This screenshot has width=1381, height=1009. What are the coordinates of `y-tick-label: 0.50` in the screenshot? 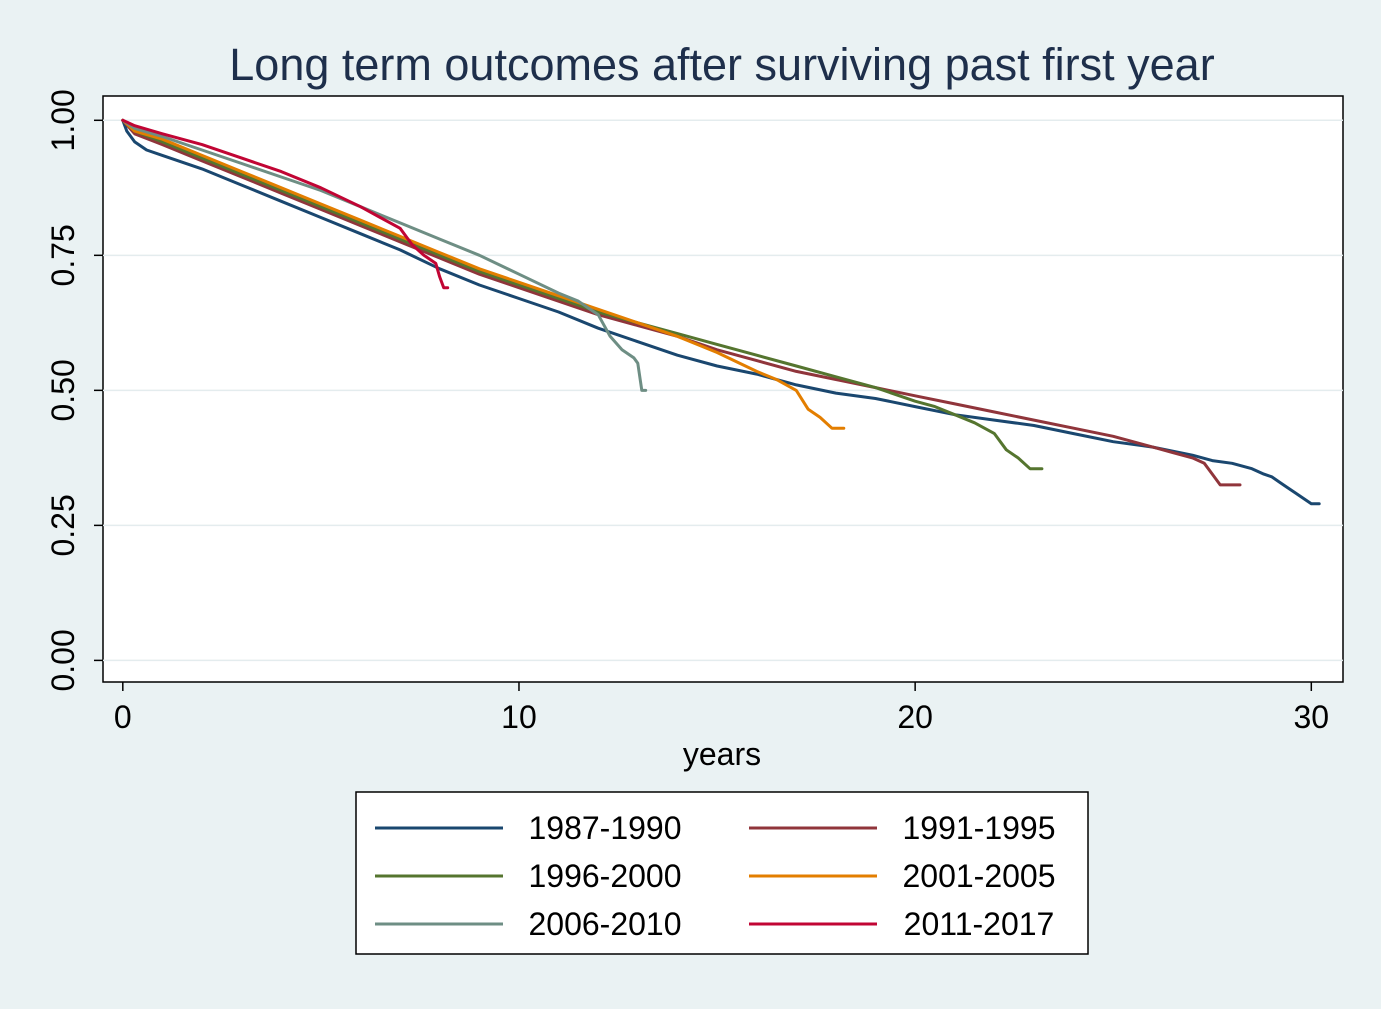 It's located at (63, 390).